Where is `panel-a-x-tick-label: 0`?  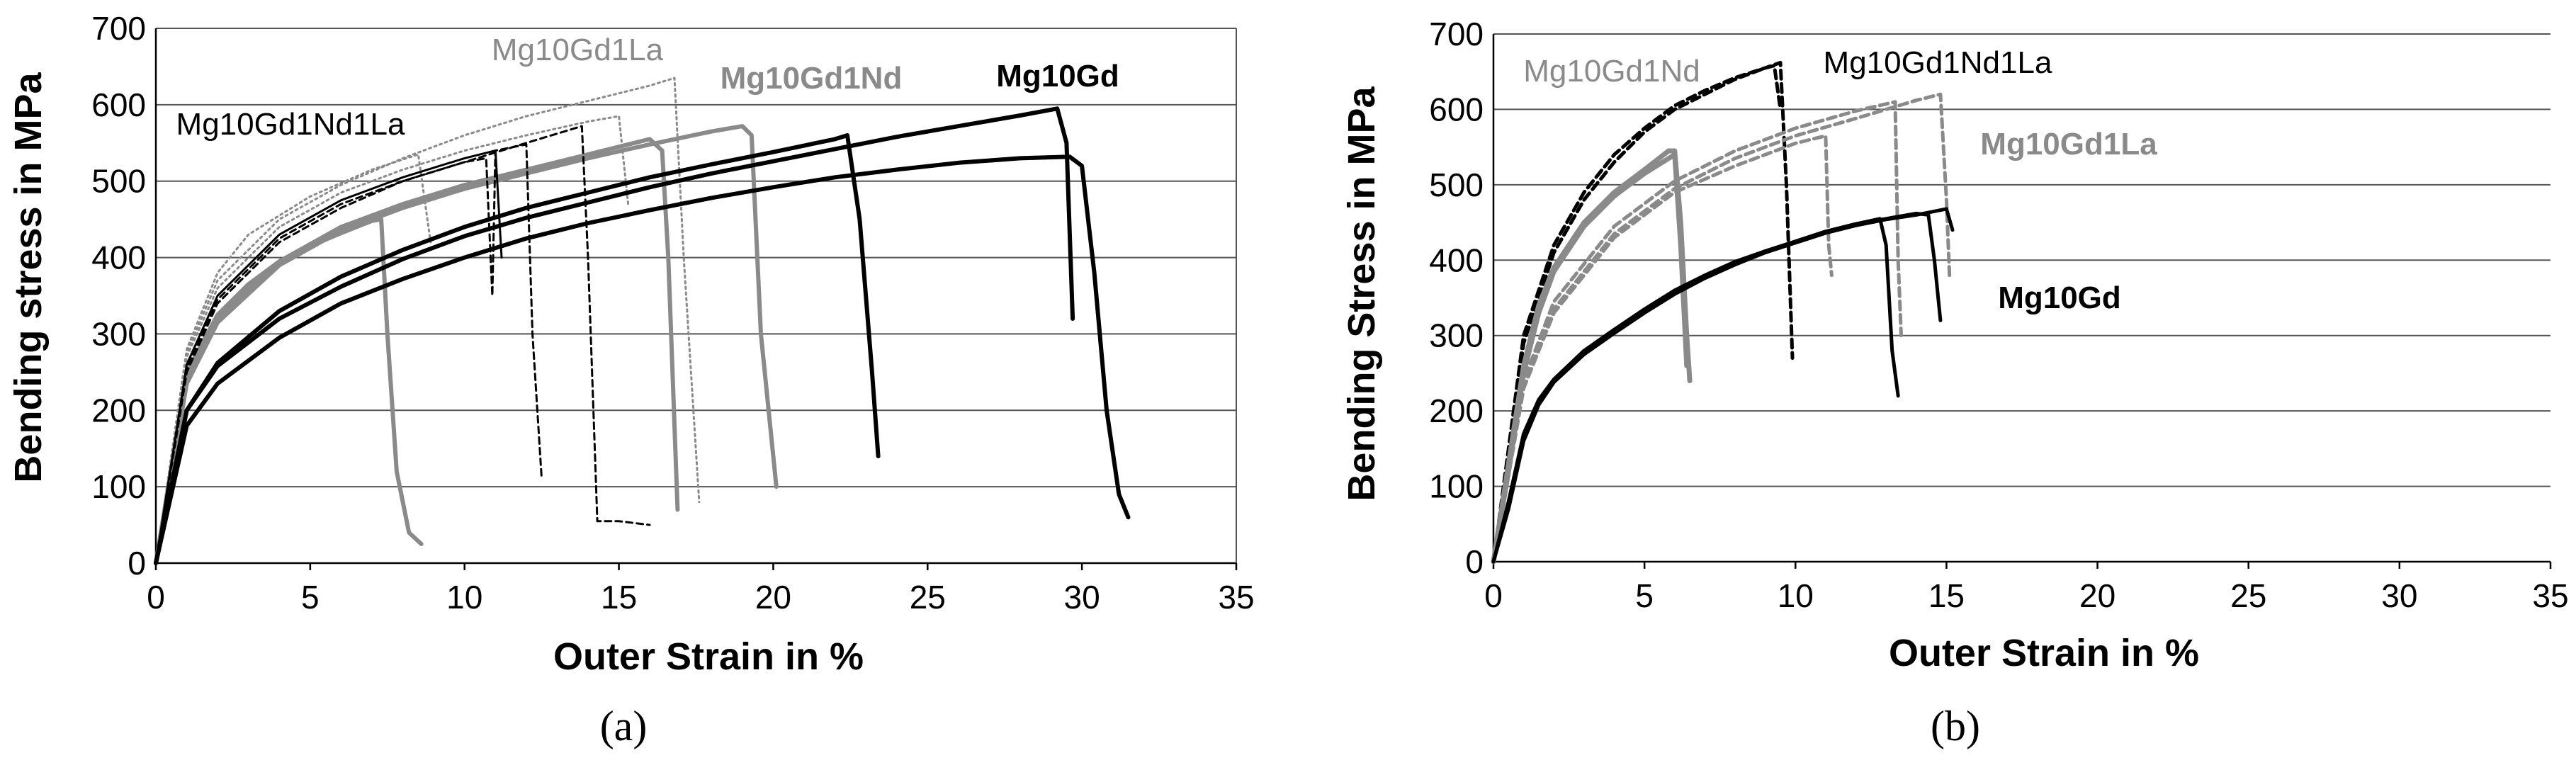 panel-a-x-tick-label: 0 is located at coordinates (156, 598).